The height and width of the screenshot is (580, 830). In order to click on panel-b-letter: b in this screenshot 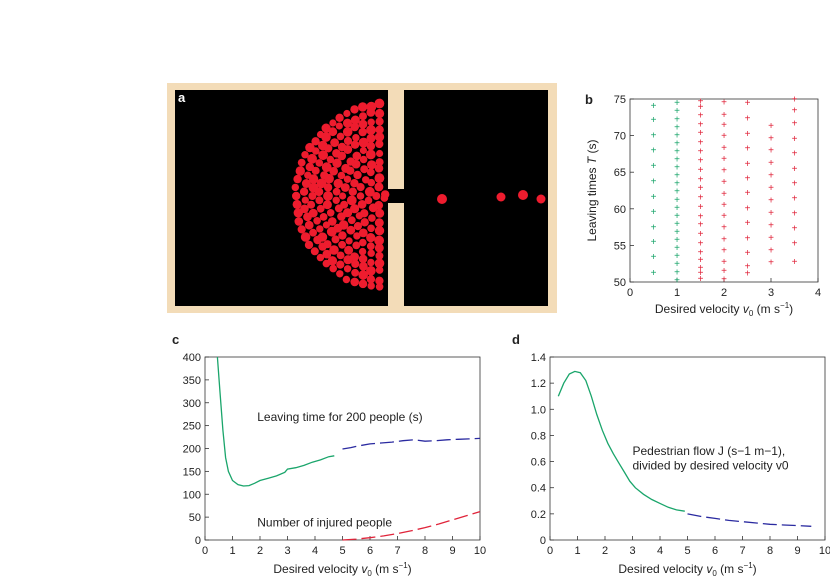, I will do `click(589, 99)`.